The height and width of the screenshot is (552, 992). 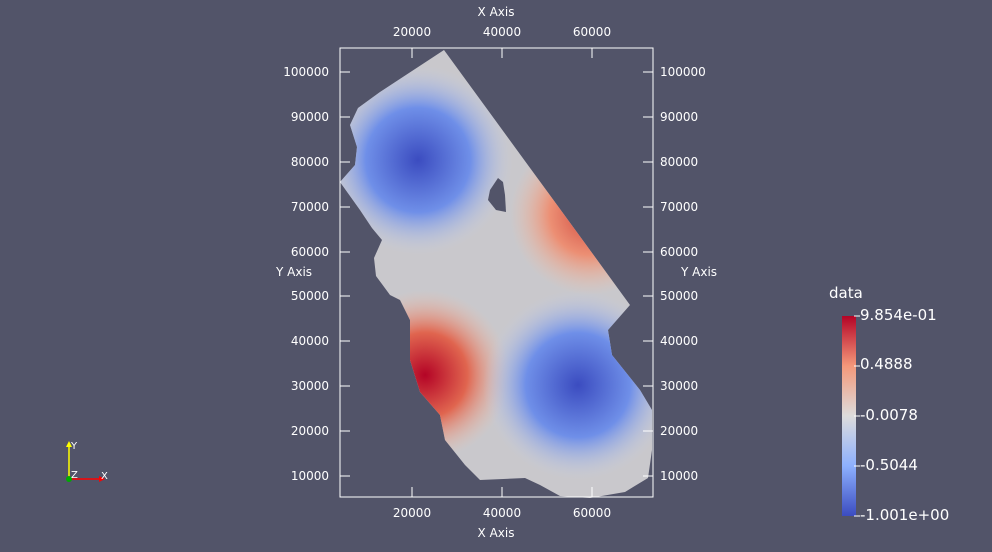 I want to click on colorbar-label: 0.4888, so click(x=886, y=364).